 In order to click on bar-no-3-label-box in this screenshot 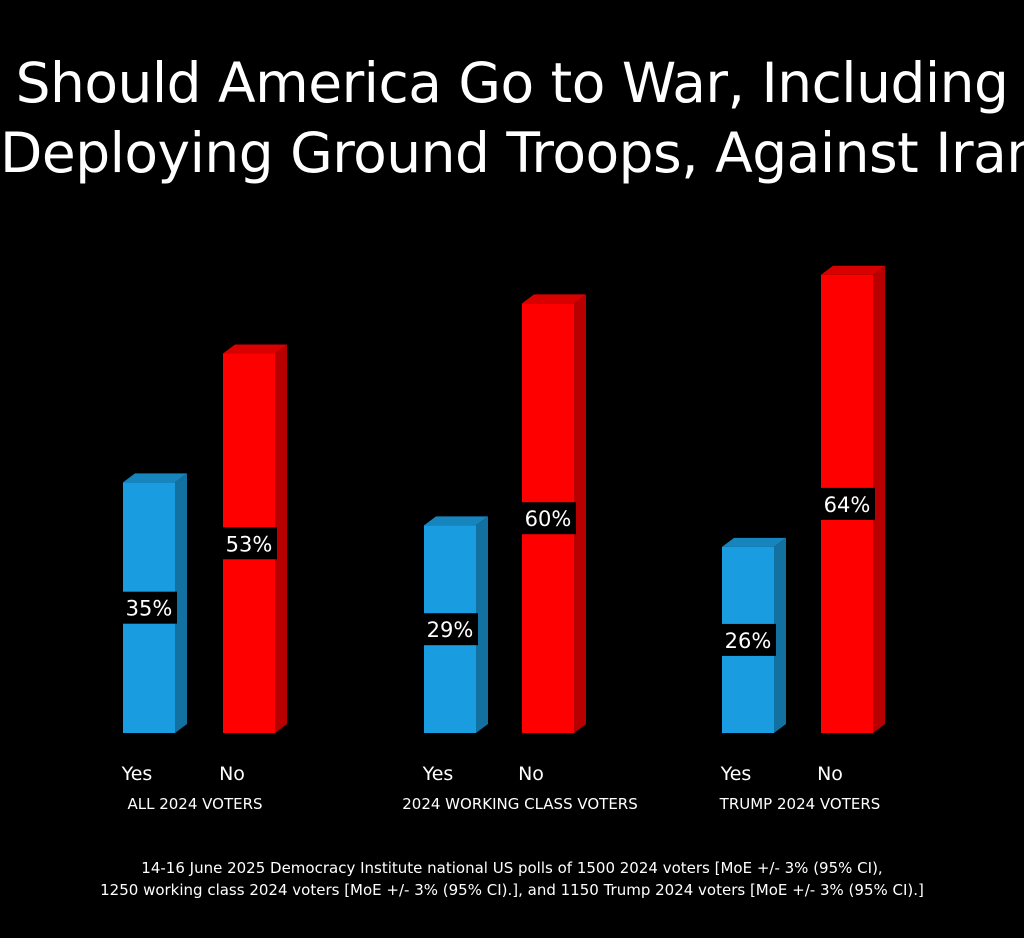, I will do `click(847, 503)`.